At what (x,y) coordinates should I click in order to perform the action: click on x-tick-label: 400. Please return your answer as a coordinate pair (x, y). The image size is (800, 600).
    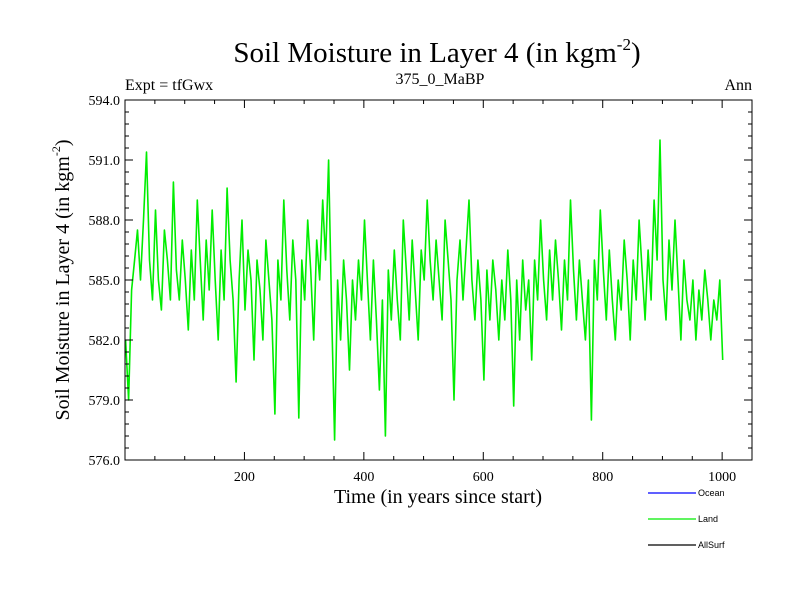
    Looking at the image, I should click on (363, 477).